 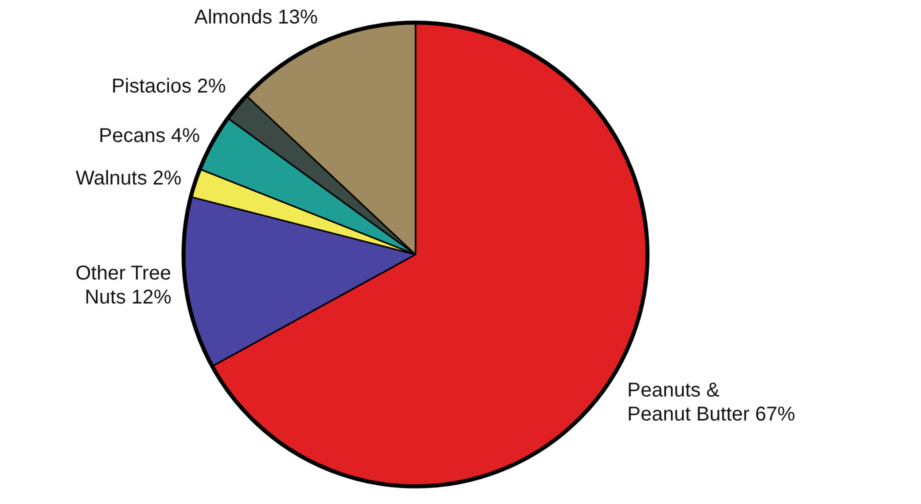 What do you see at coordinates (256, 17) in the screenshot?
I see `slice-label: Almonds 13%` at bounding box center [256, 17].